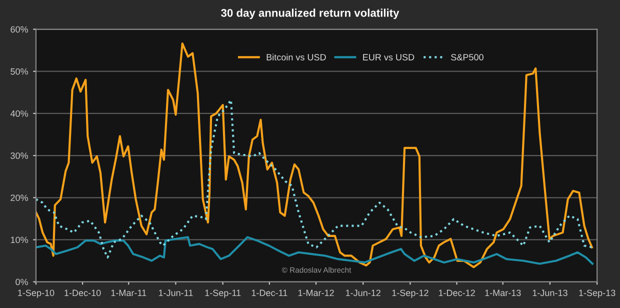 This screenshot has width=620, height=308. What do you see at coordinates (36, 294) in the screenshot?
I see `x-tick-label: 1-Sep-10` at bounding box center [36, 294].